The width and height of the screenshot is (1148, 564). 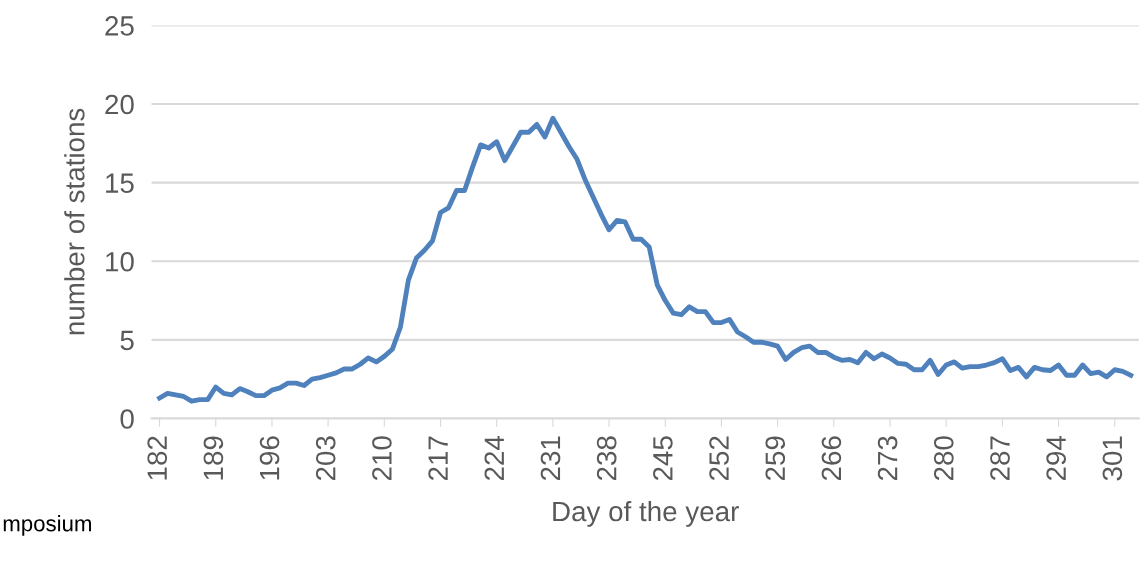 I want to click on x-tick-label: 294, so click(x=1056, y=458).